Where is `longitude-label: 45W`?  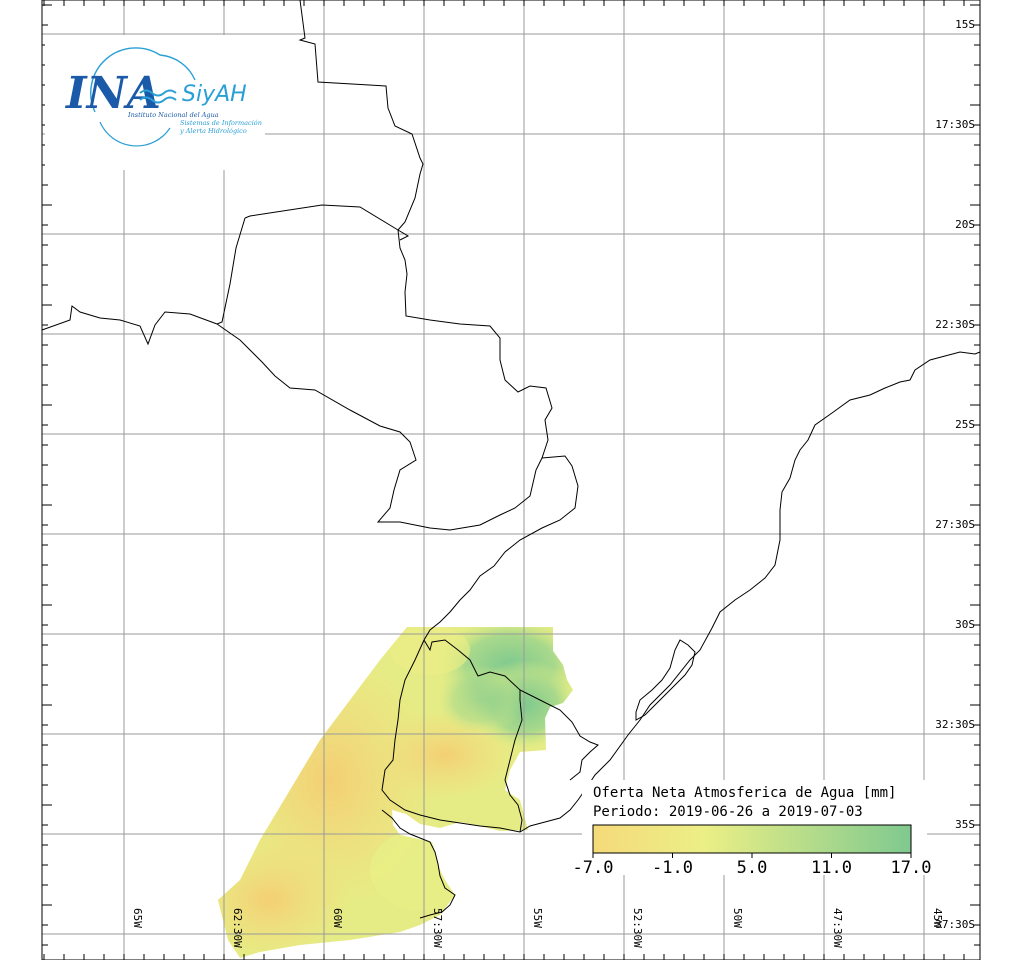
longitude-label: 45W is located at coordinates (937, 918).